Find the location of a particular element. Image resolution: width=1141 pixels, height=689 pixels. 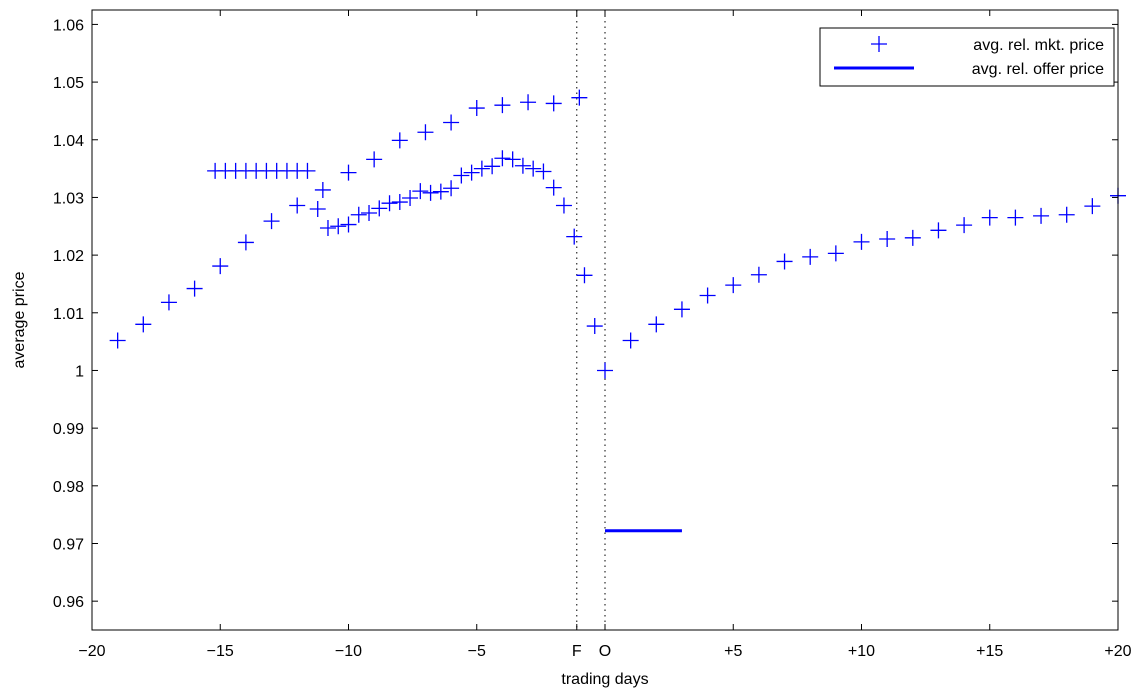

legend-label-mkt-price: avg. rel. mkt. price is located at coordinates (1038, 45).